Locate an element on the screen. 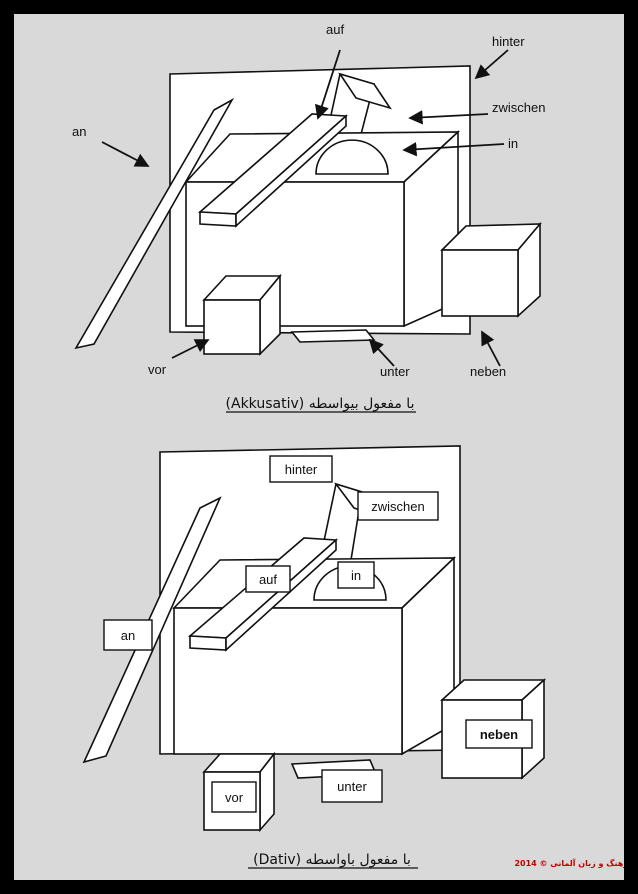  plank-2-side is located at coordinates (281, 595).